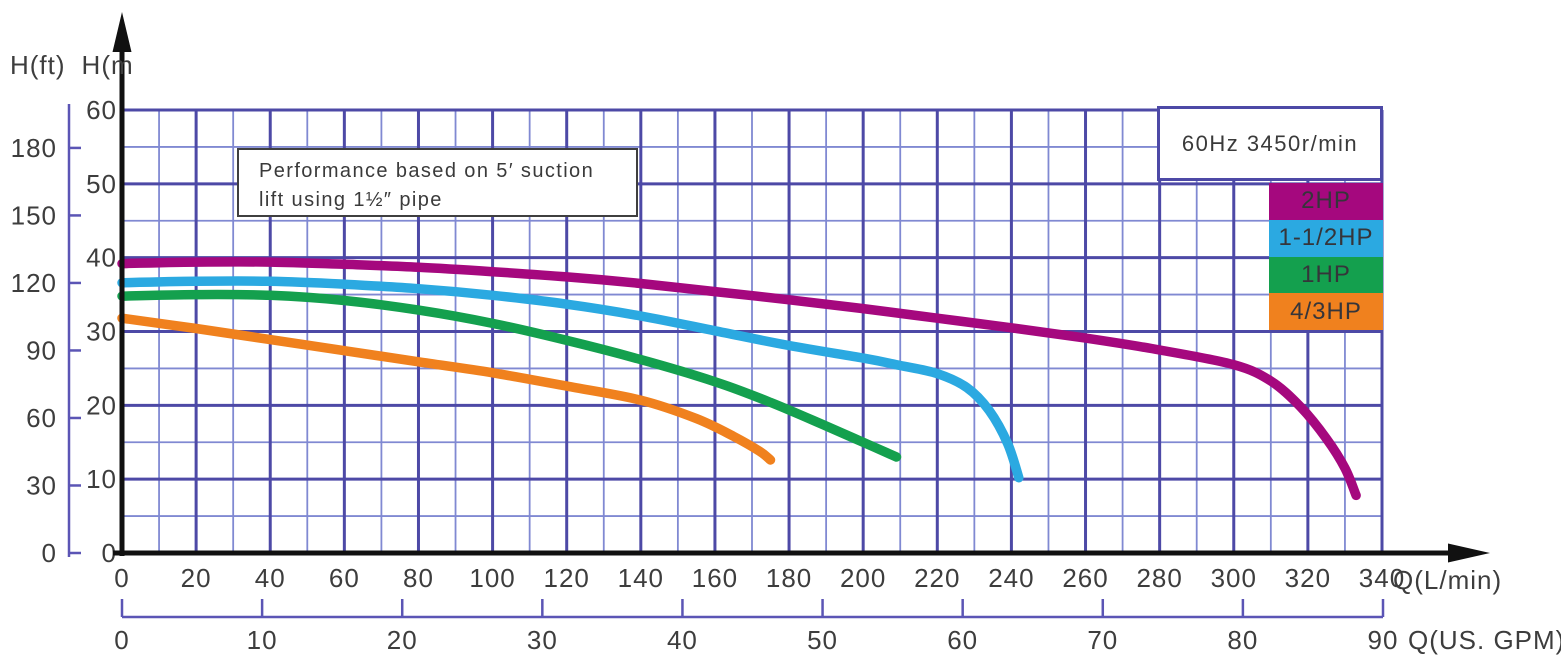 The width and height of the screenshot is (1561, 666). Describe the element at coordinates (863, 578) in the screenshot. I see `lmin-tick-label: 200` at that location.